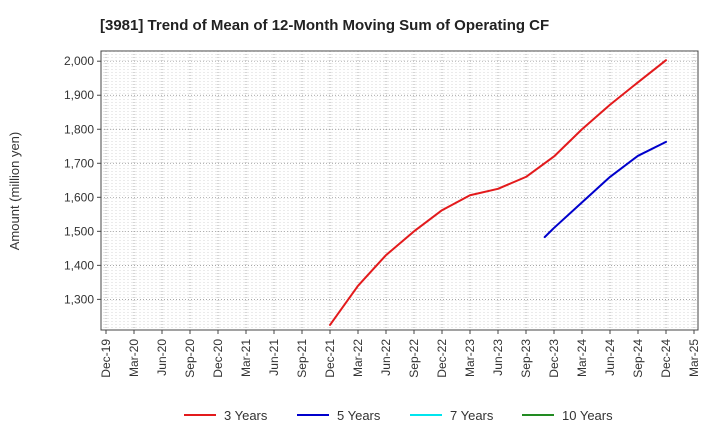  What do you see at coordinates (82, 180) in the screenshot?
I see `y-axis-ticks: 1,300 1,400 1,500 1,600 1,700 1,800 1,900 2,000` at bounding box center [82, 180].